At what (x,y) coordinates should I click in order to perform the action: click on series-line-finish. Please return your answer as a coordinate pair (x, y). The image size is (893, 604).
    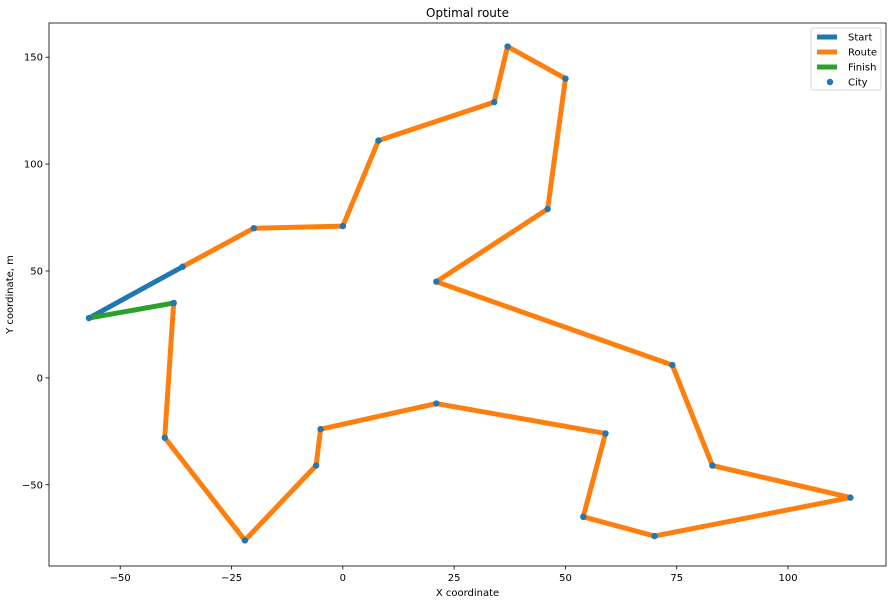
    Looking at the image, I should click on (131, 310).